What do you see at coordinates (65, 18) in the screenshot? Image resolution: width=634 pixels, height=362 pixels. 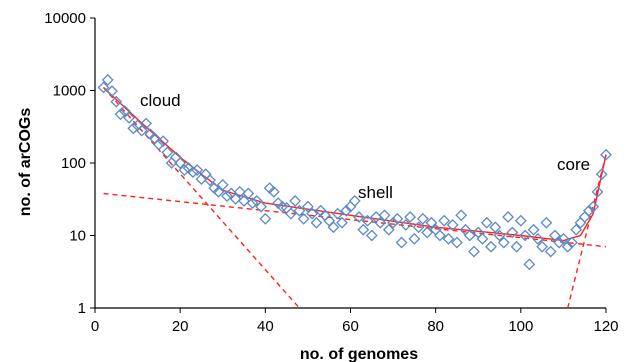 I see `y-tick-label: 10000` at bounding box center [65, 18].